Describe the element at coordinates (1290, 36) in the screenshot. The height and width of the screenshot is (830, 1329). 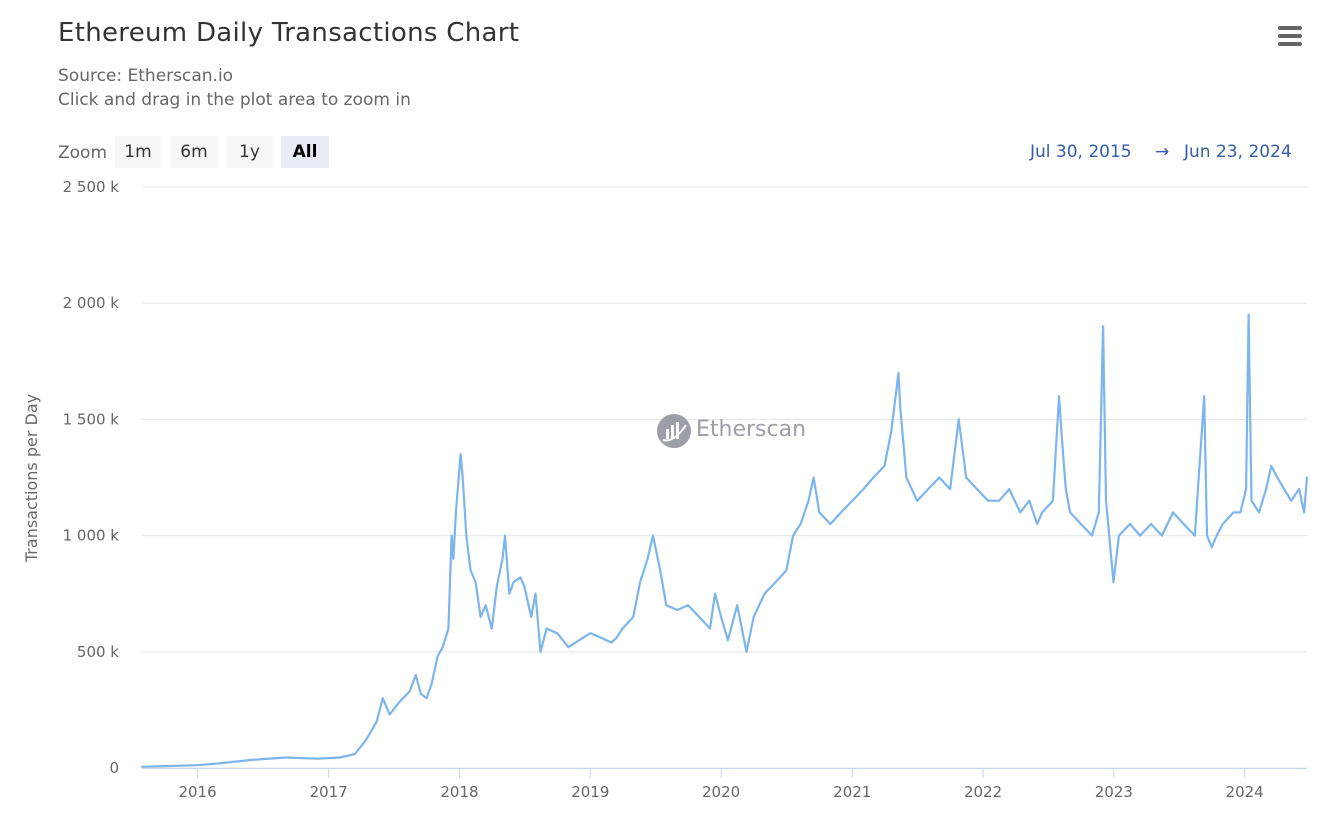
I see `hamburger-menu-icon` at that location.